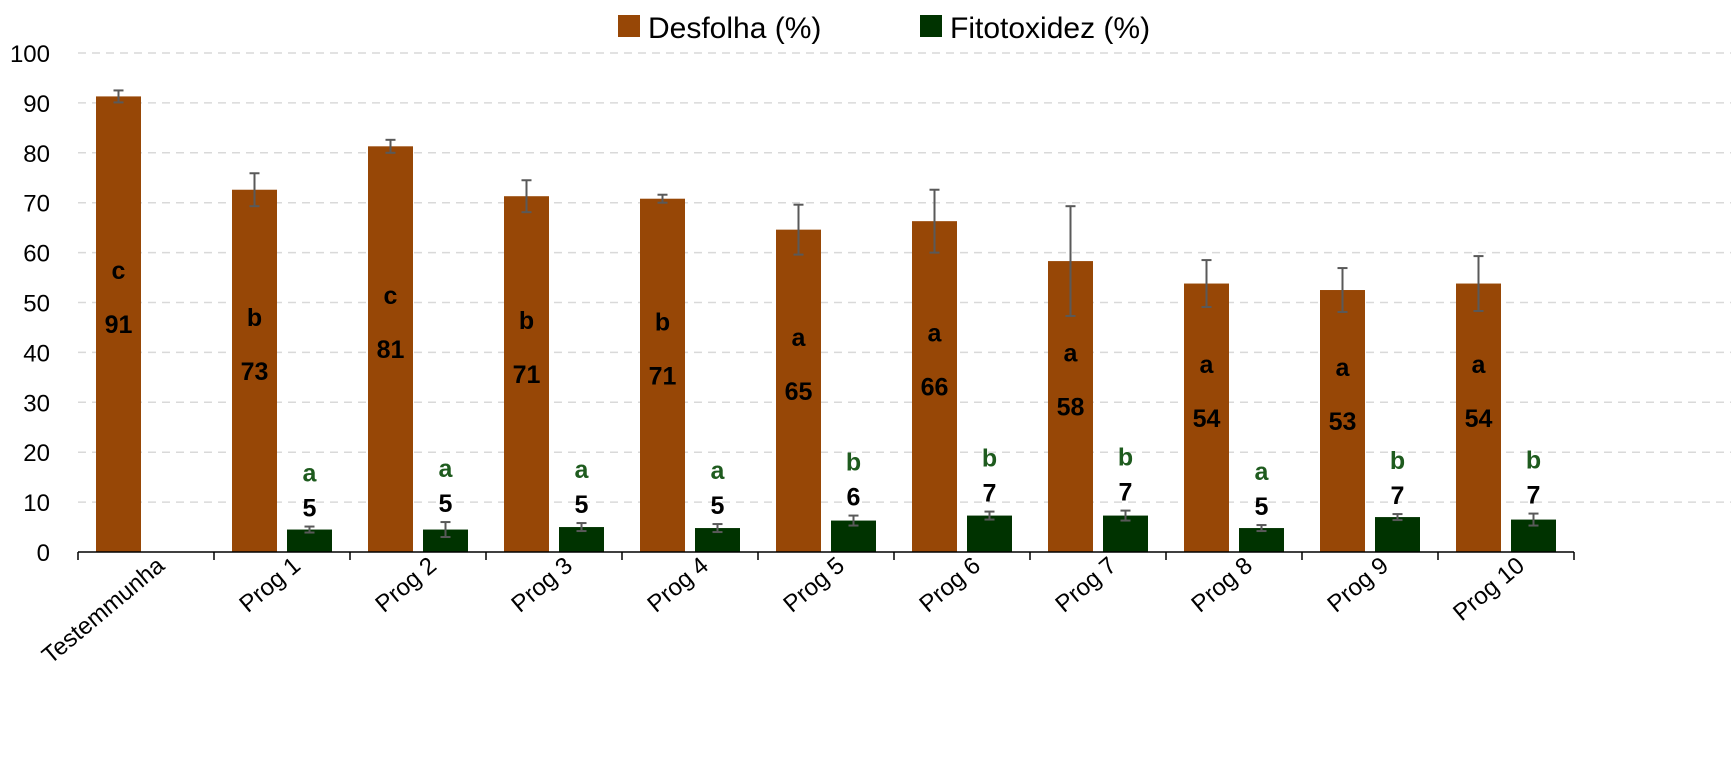 This screenshot has height=761, width=1731. I want to click on y-tick-label: 60, so click(36, 254).